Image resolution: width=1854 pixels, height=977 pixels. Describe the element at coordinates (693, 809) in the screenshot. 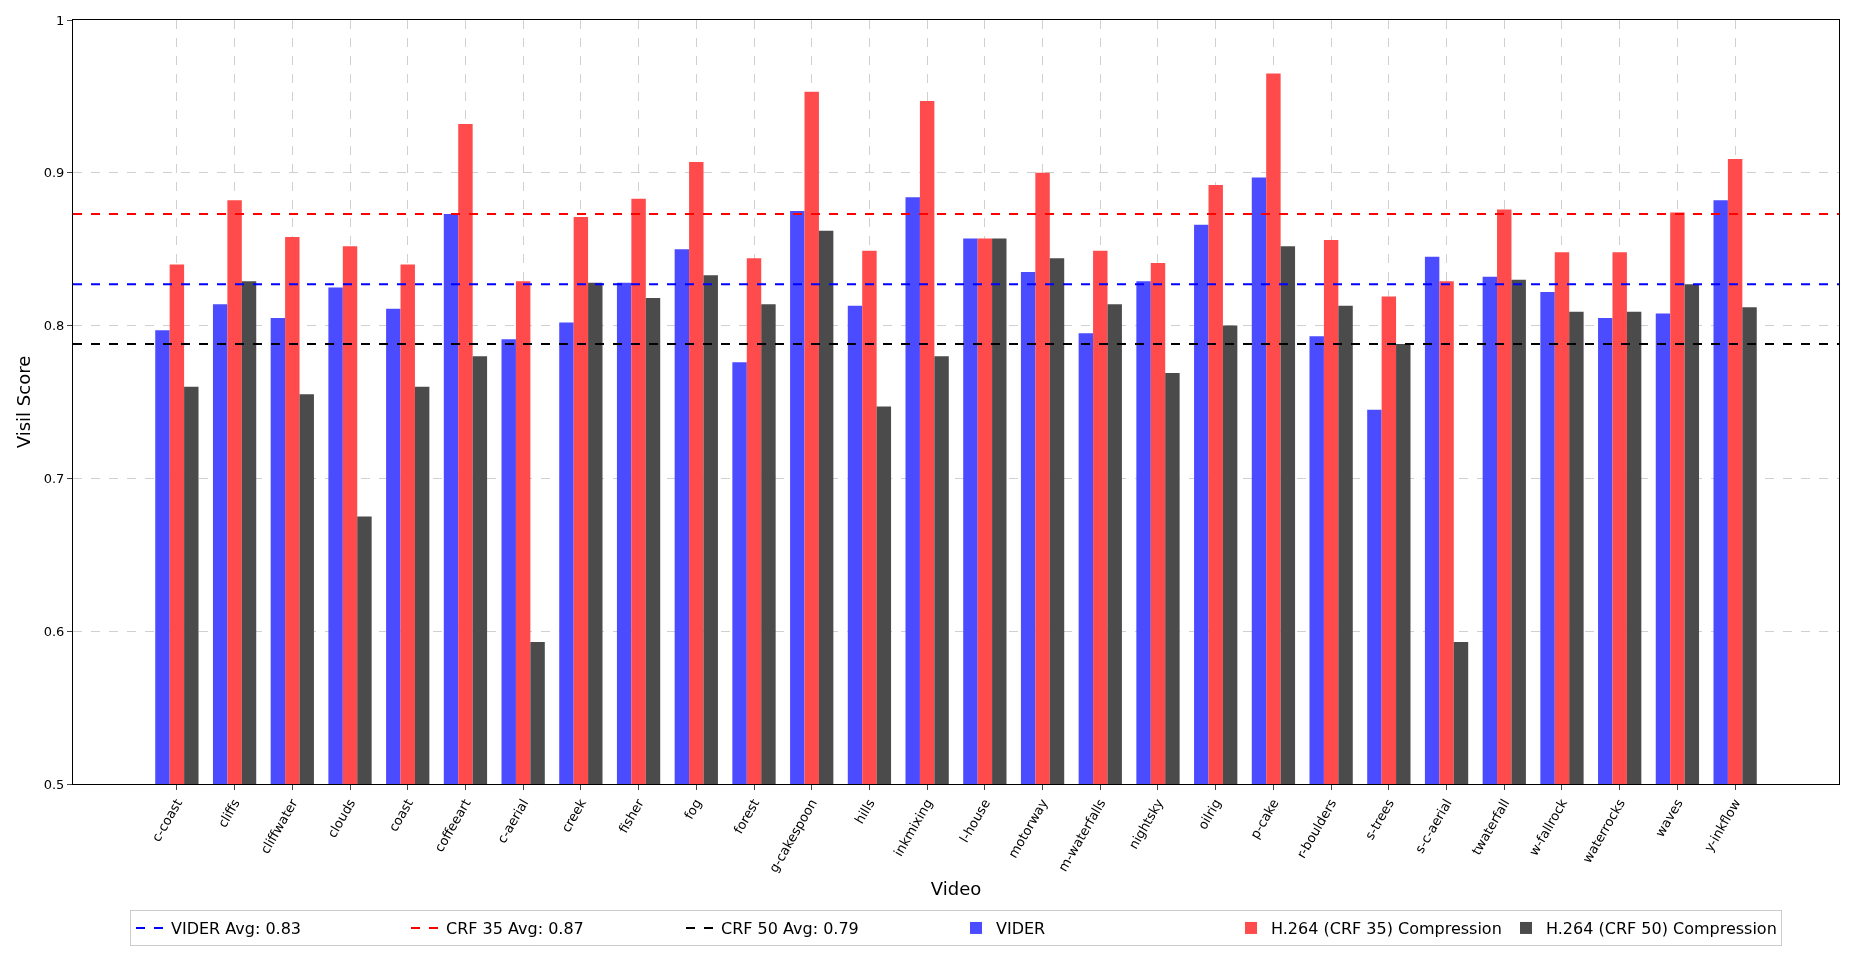

I see `x-tick-label: fog` at that location.